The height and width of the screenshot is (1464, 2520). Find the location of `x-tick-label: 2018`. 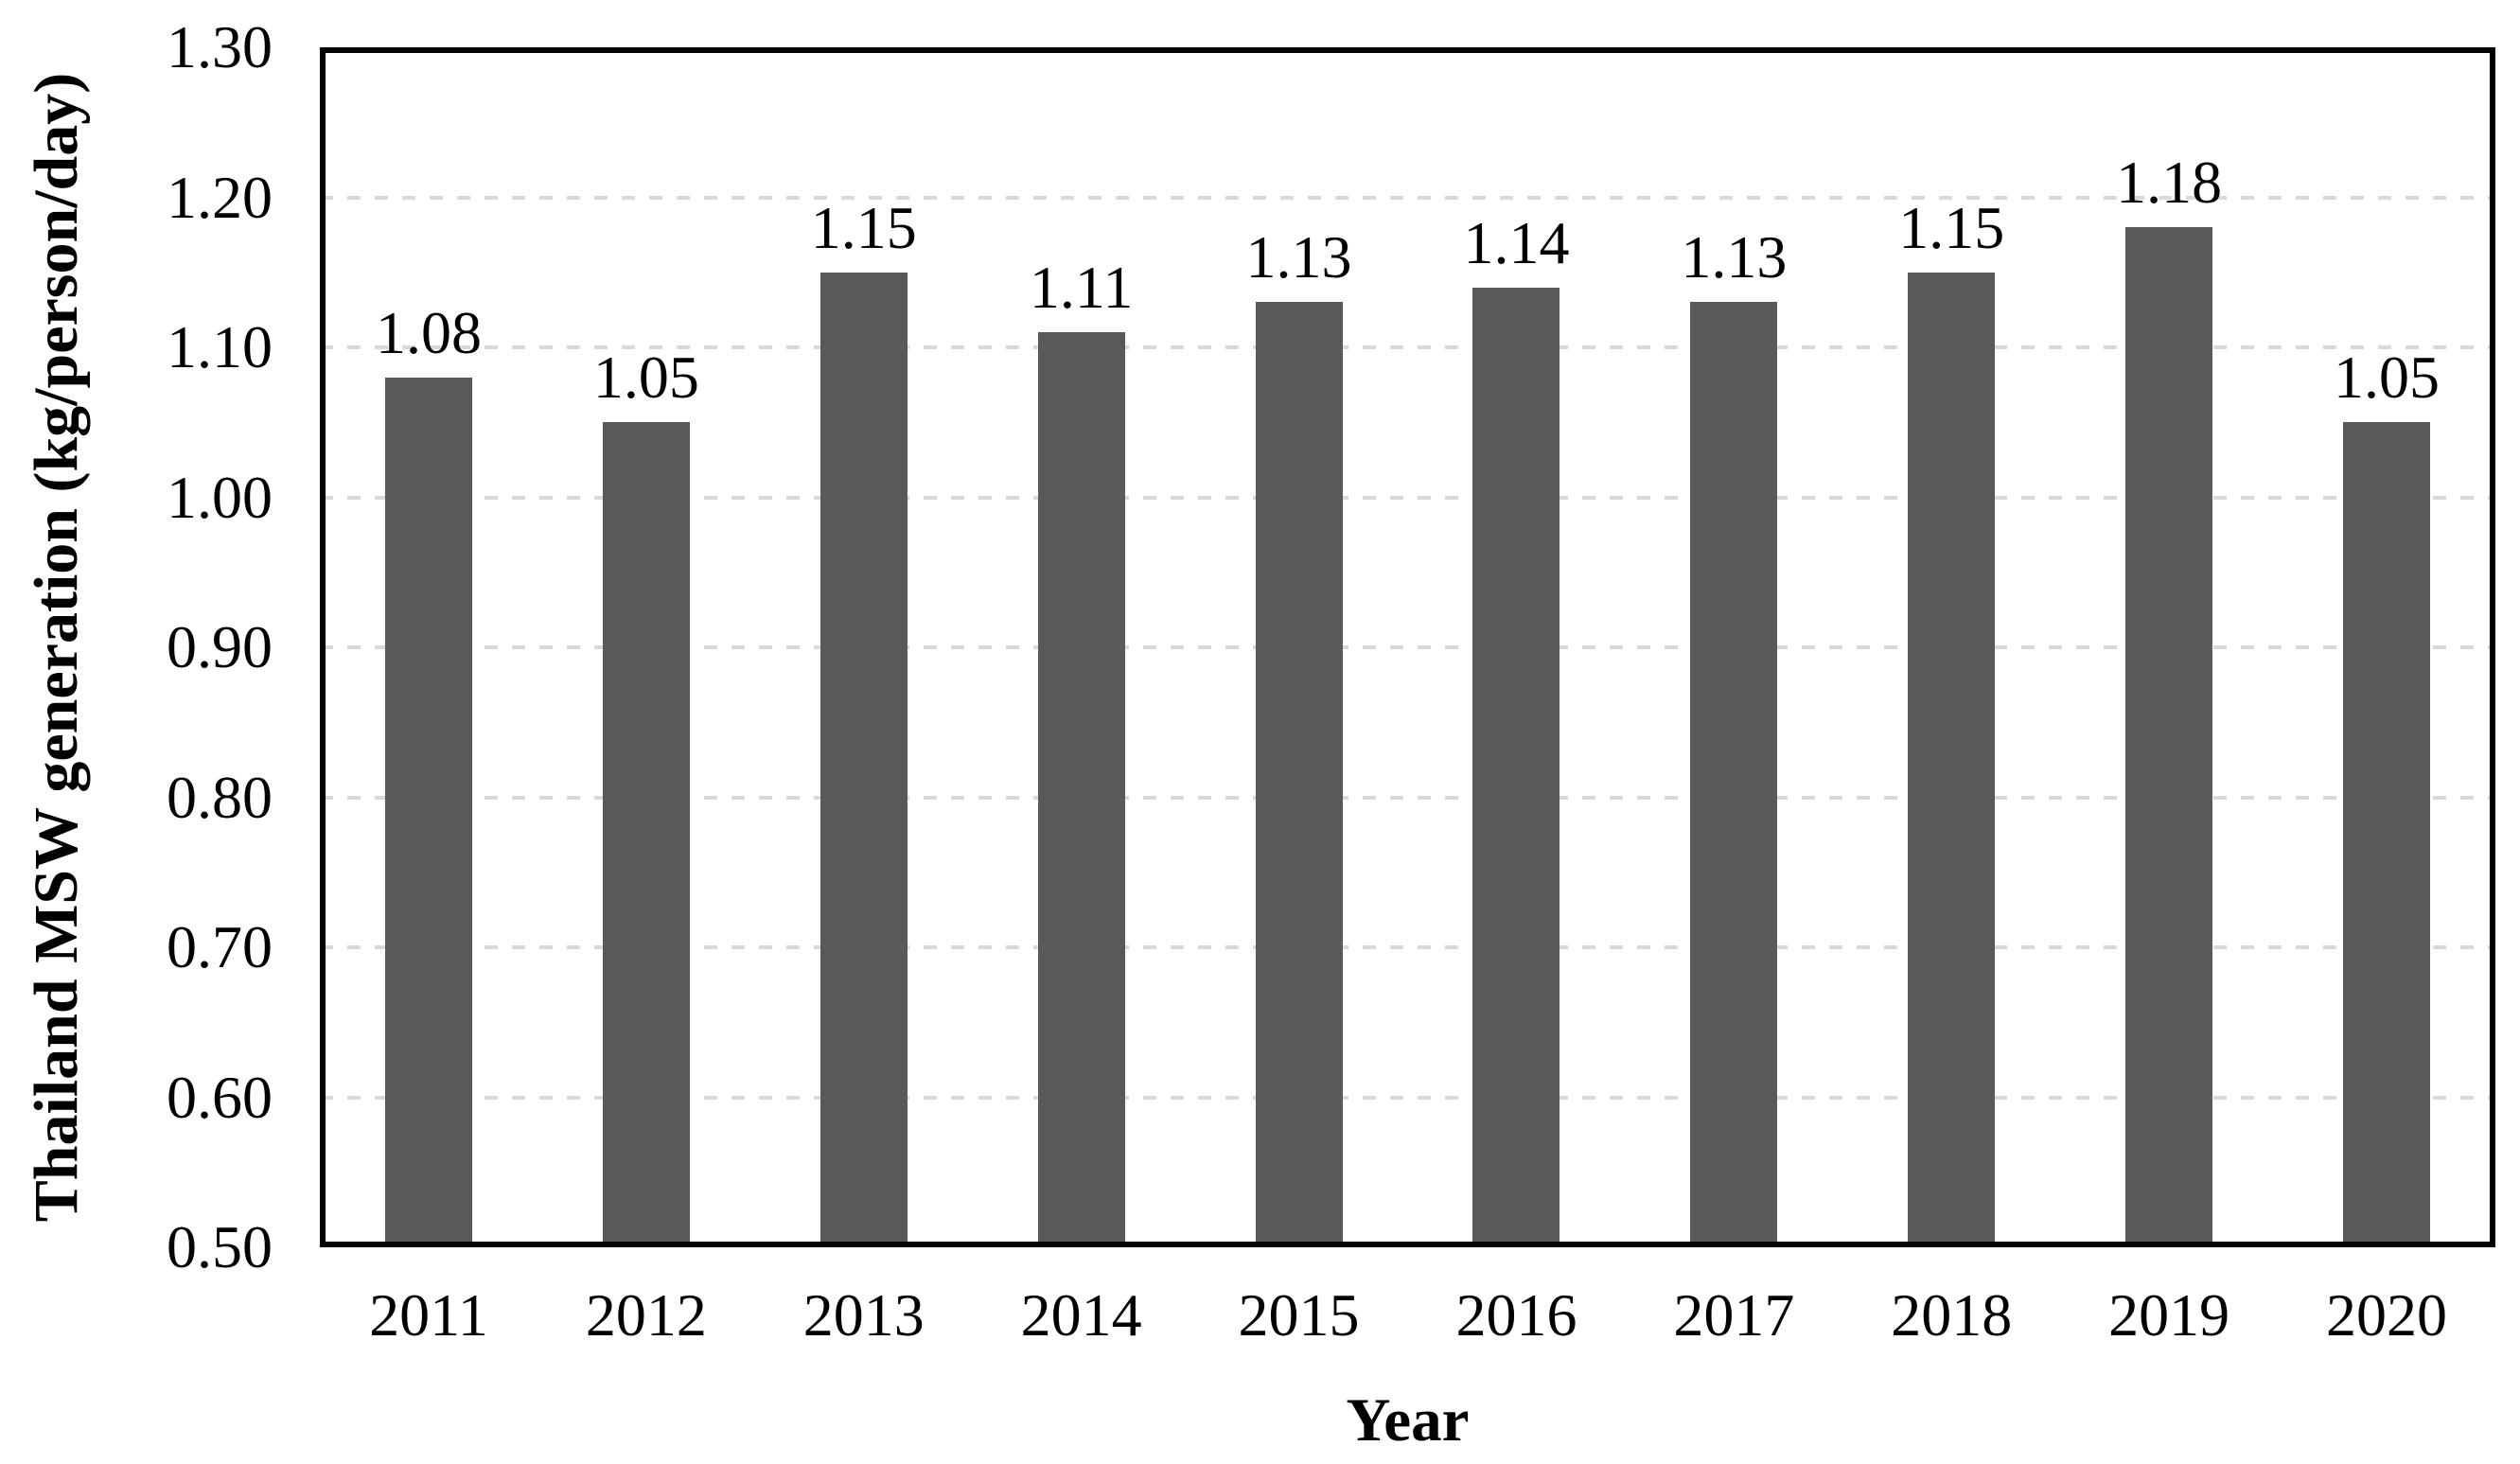

x-tick-label: 2018 is located at coordinates (1952, 1315).